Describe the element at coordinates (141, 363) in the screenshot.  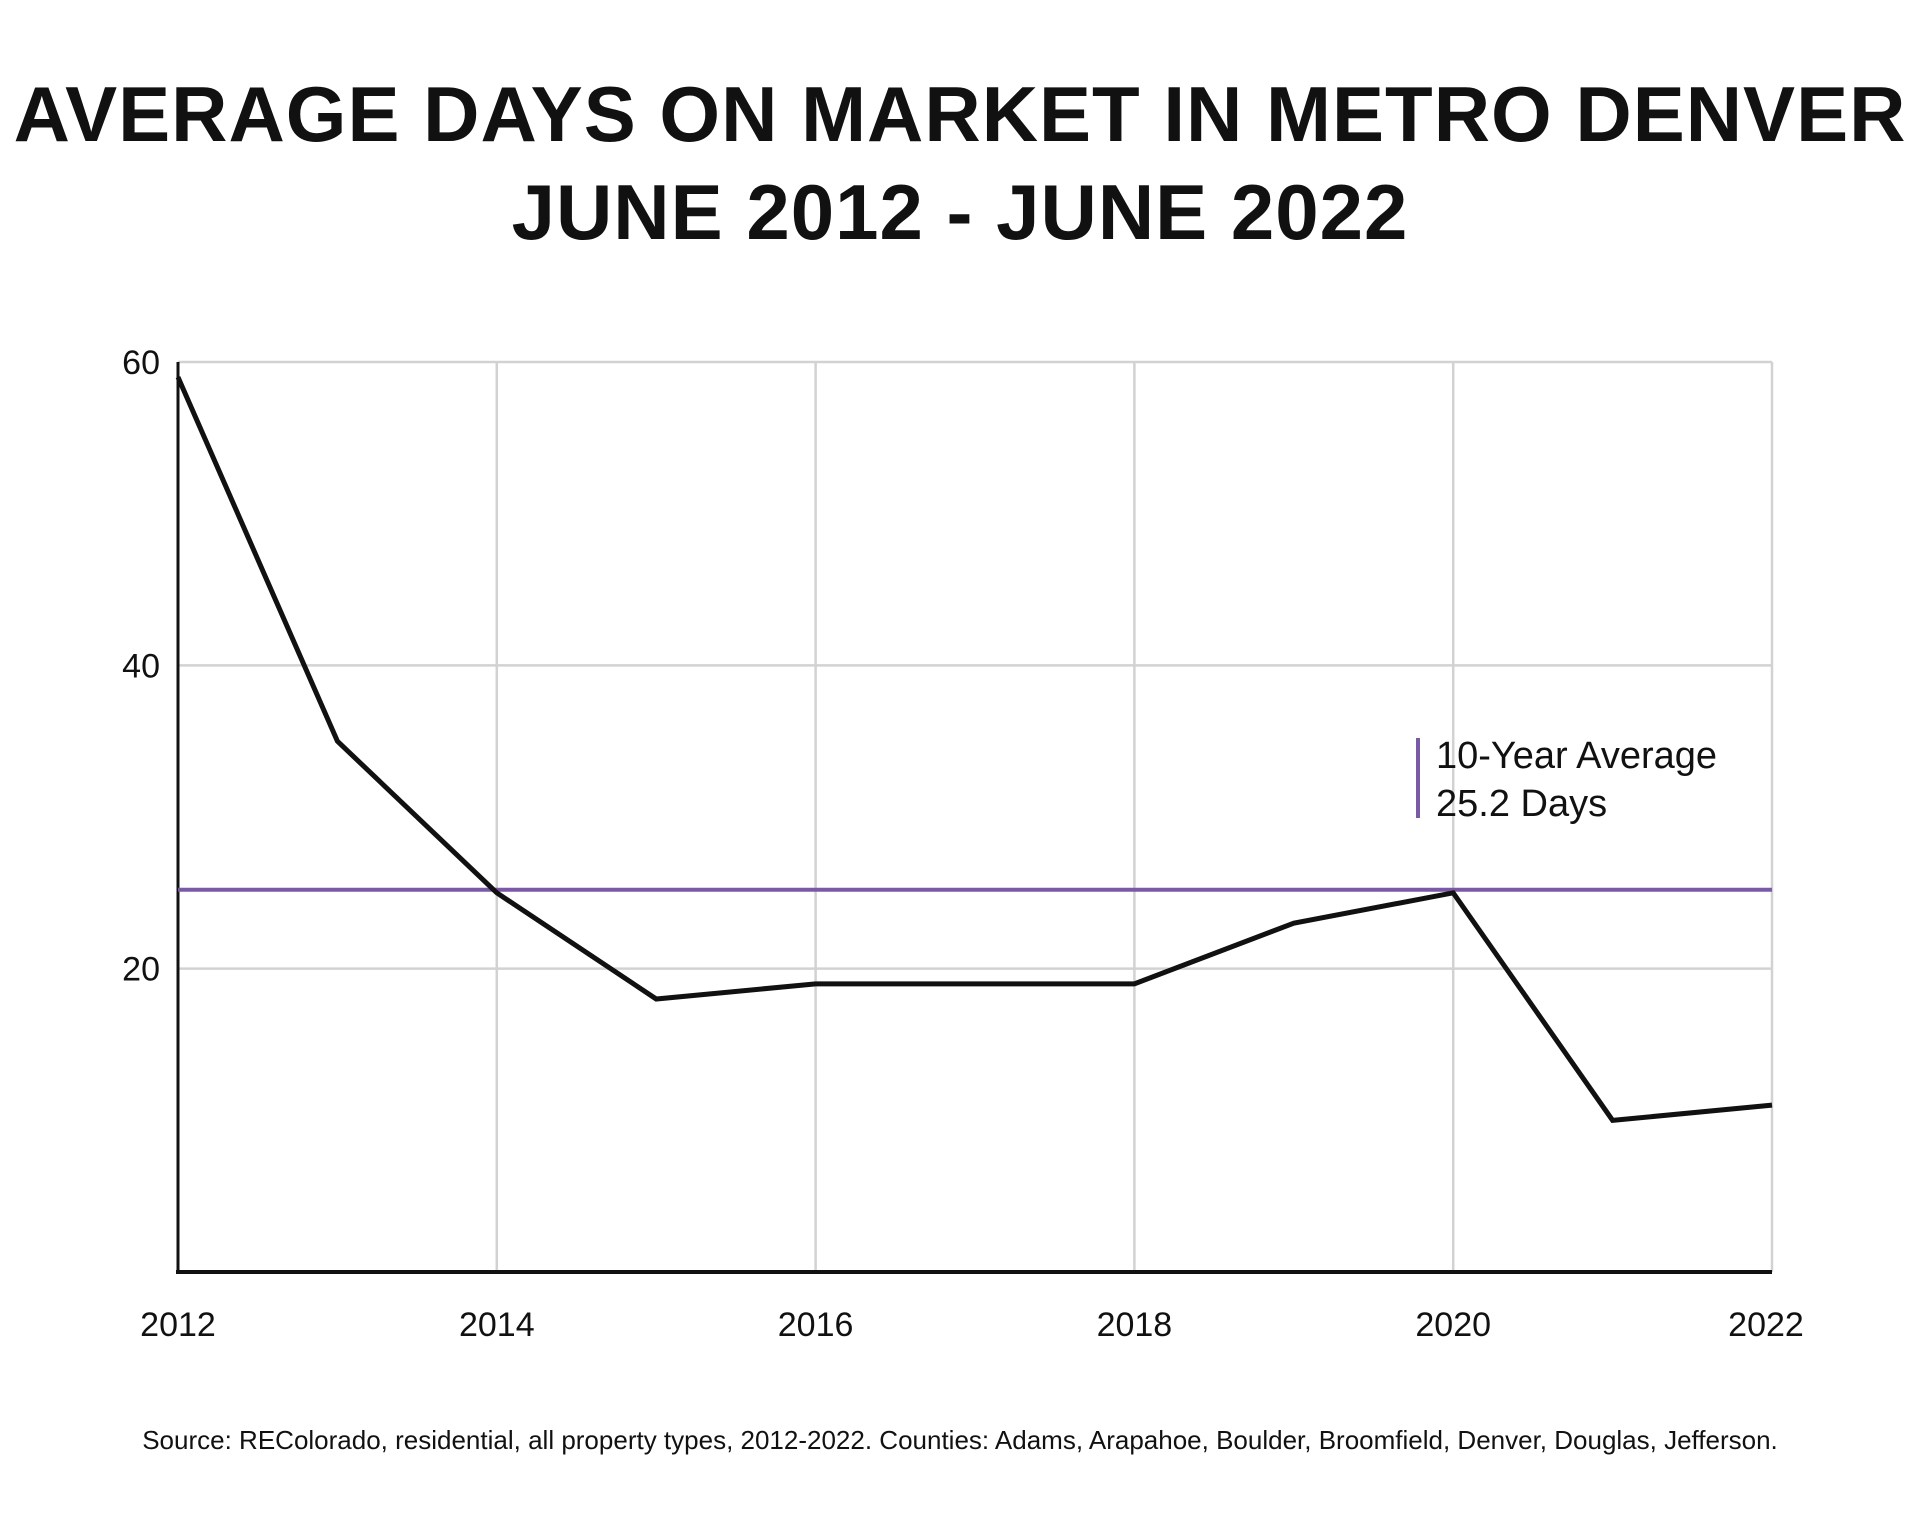
I see `y-tick-label-60: 60` at that location.